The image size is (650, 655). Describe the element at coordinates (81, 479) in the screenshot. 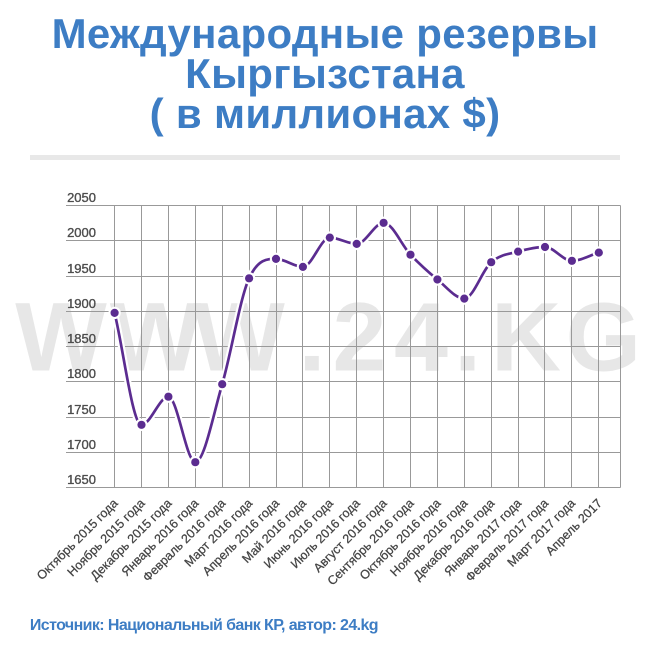

I see `svg-text: 1650` at that location.